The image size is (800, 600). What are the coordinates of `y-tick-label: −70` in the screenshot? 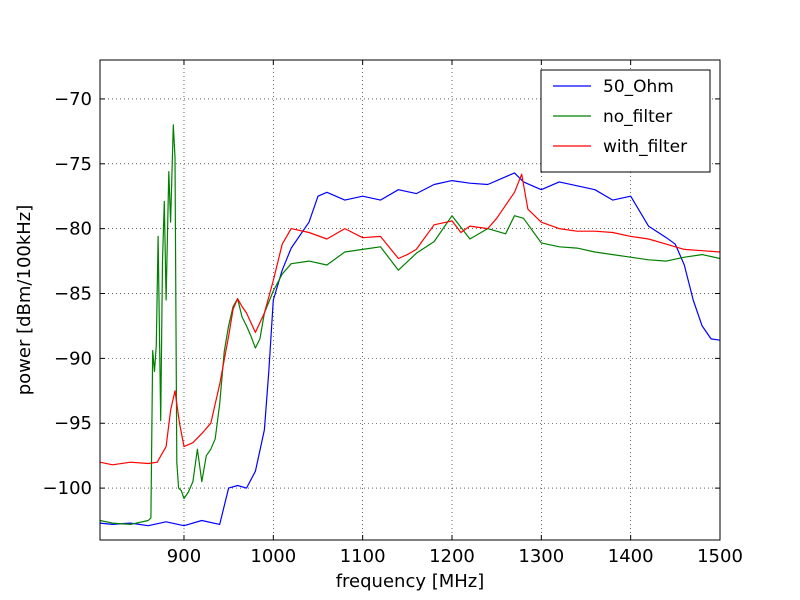 It's located at (73, 99).